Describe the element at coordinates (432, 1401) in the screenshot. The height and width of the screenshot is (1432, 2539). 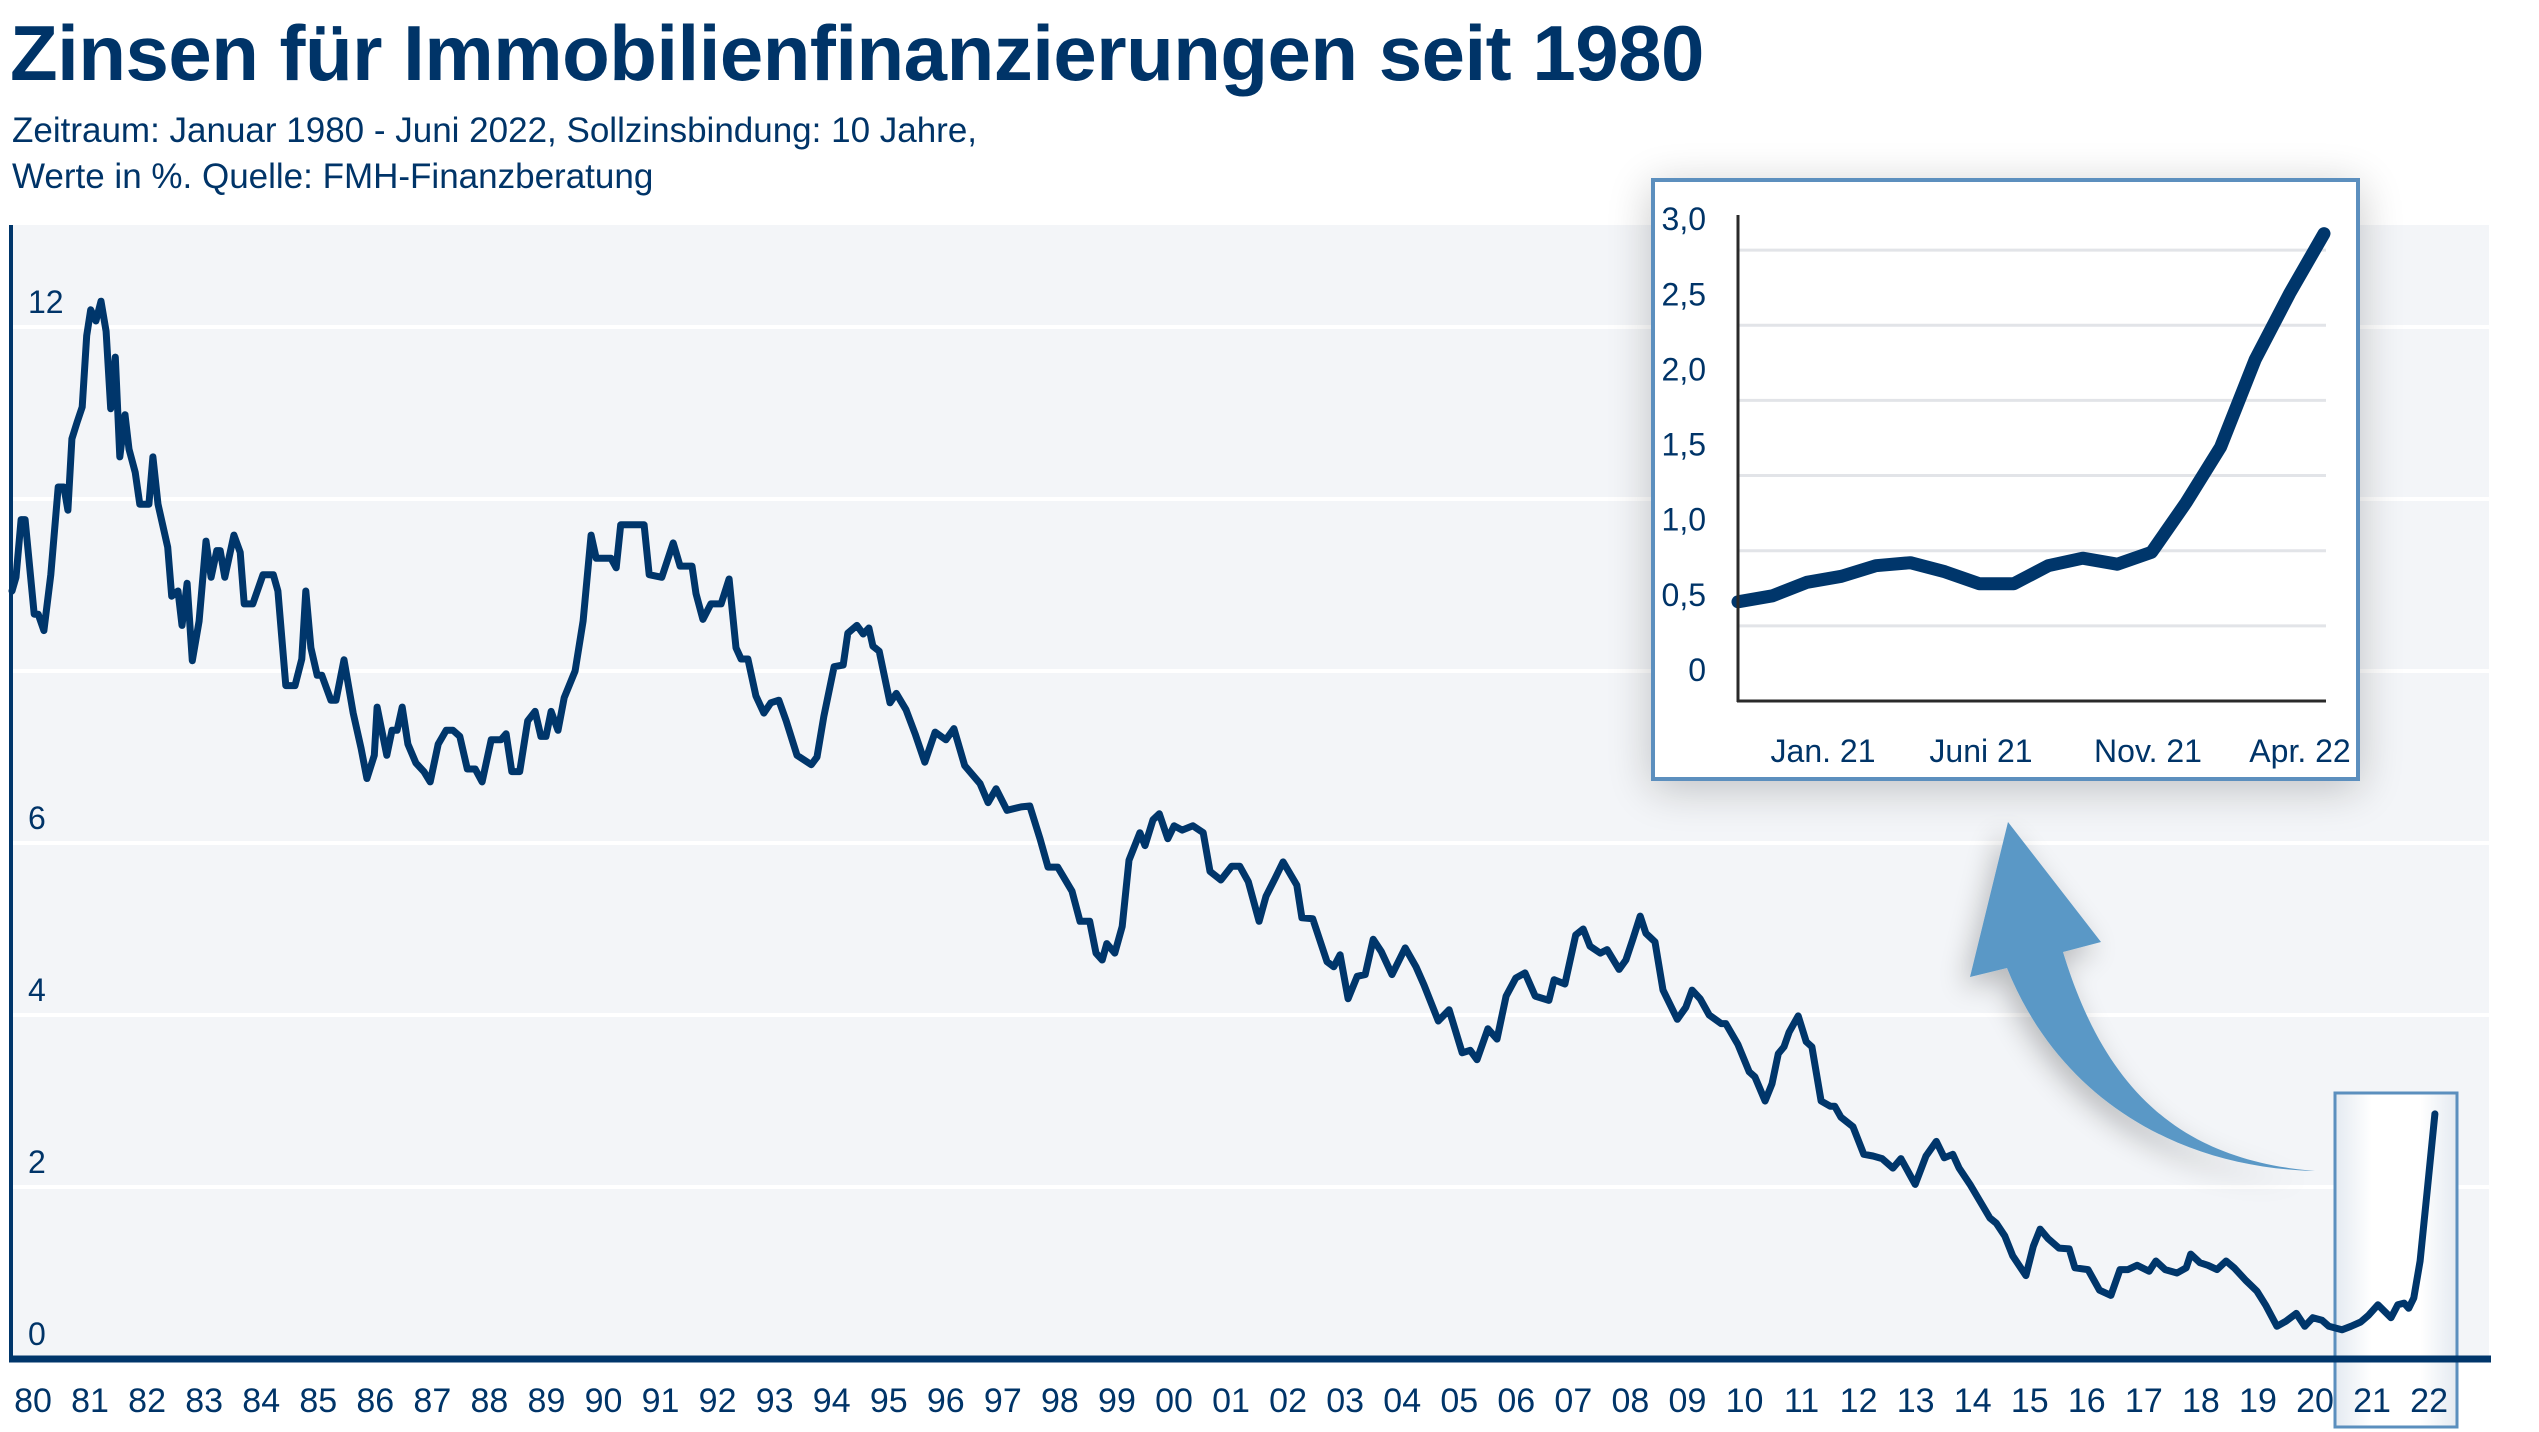
I see `x-tick-label: 87` at that location.